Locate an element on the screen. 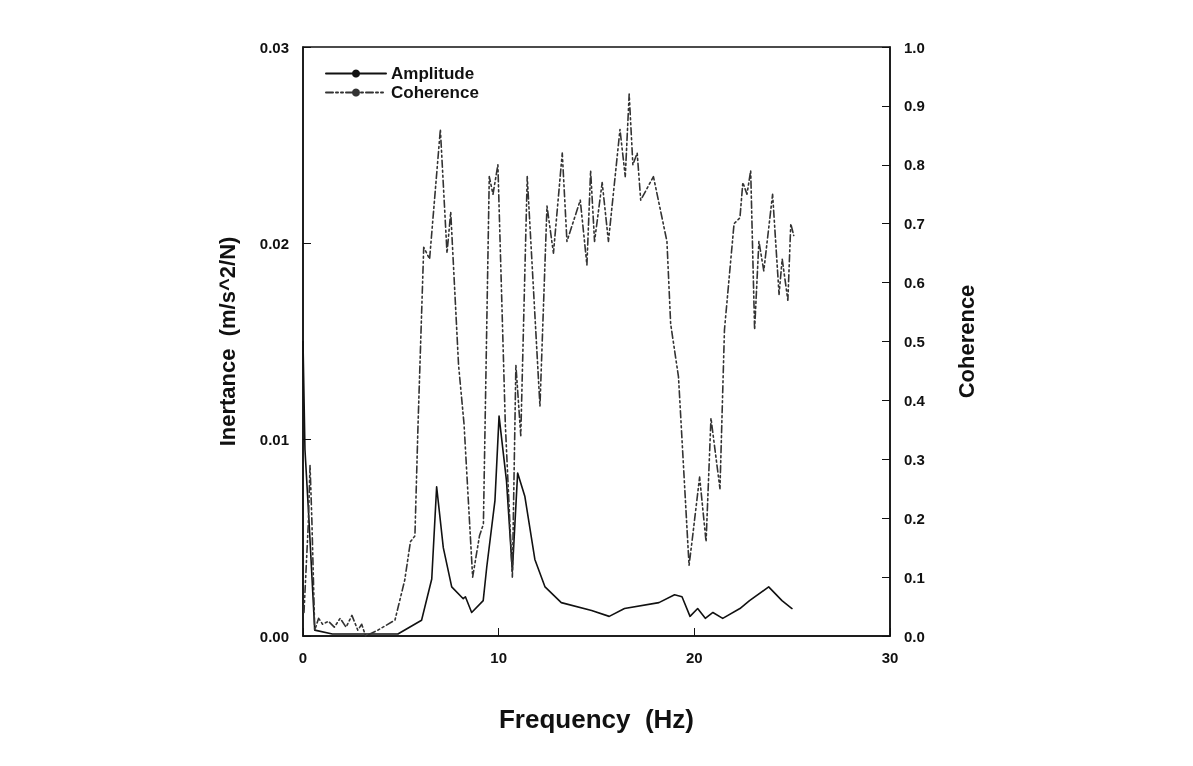  legend-label: Amplitude is located at coordinates (433, 73).